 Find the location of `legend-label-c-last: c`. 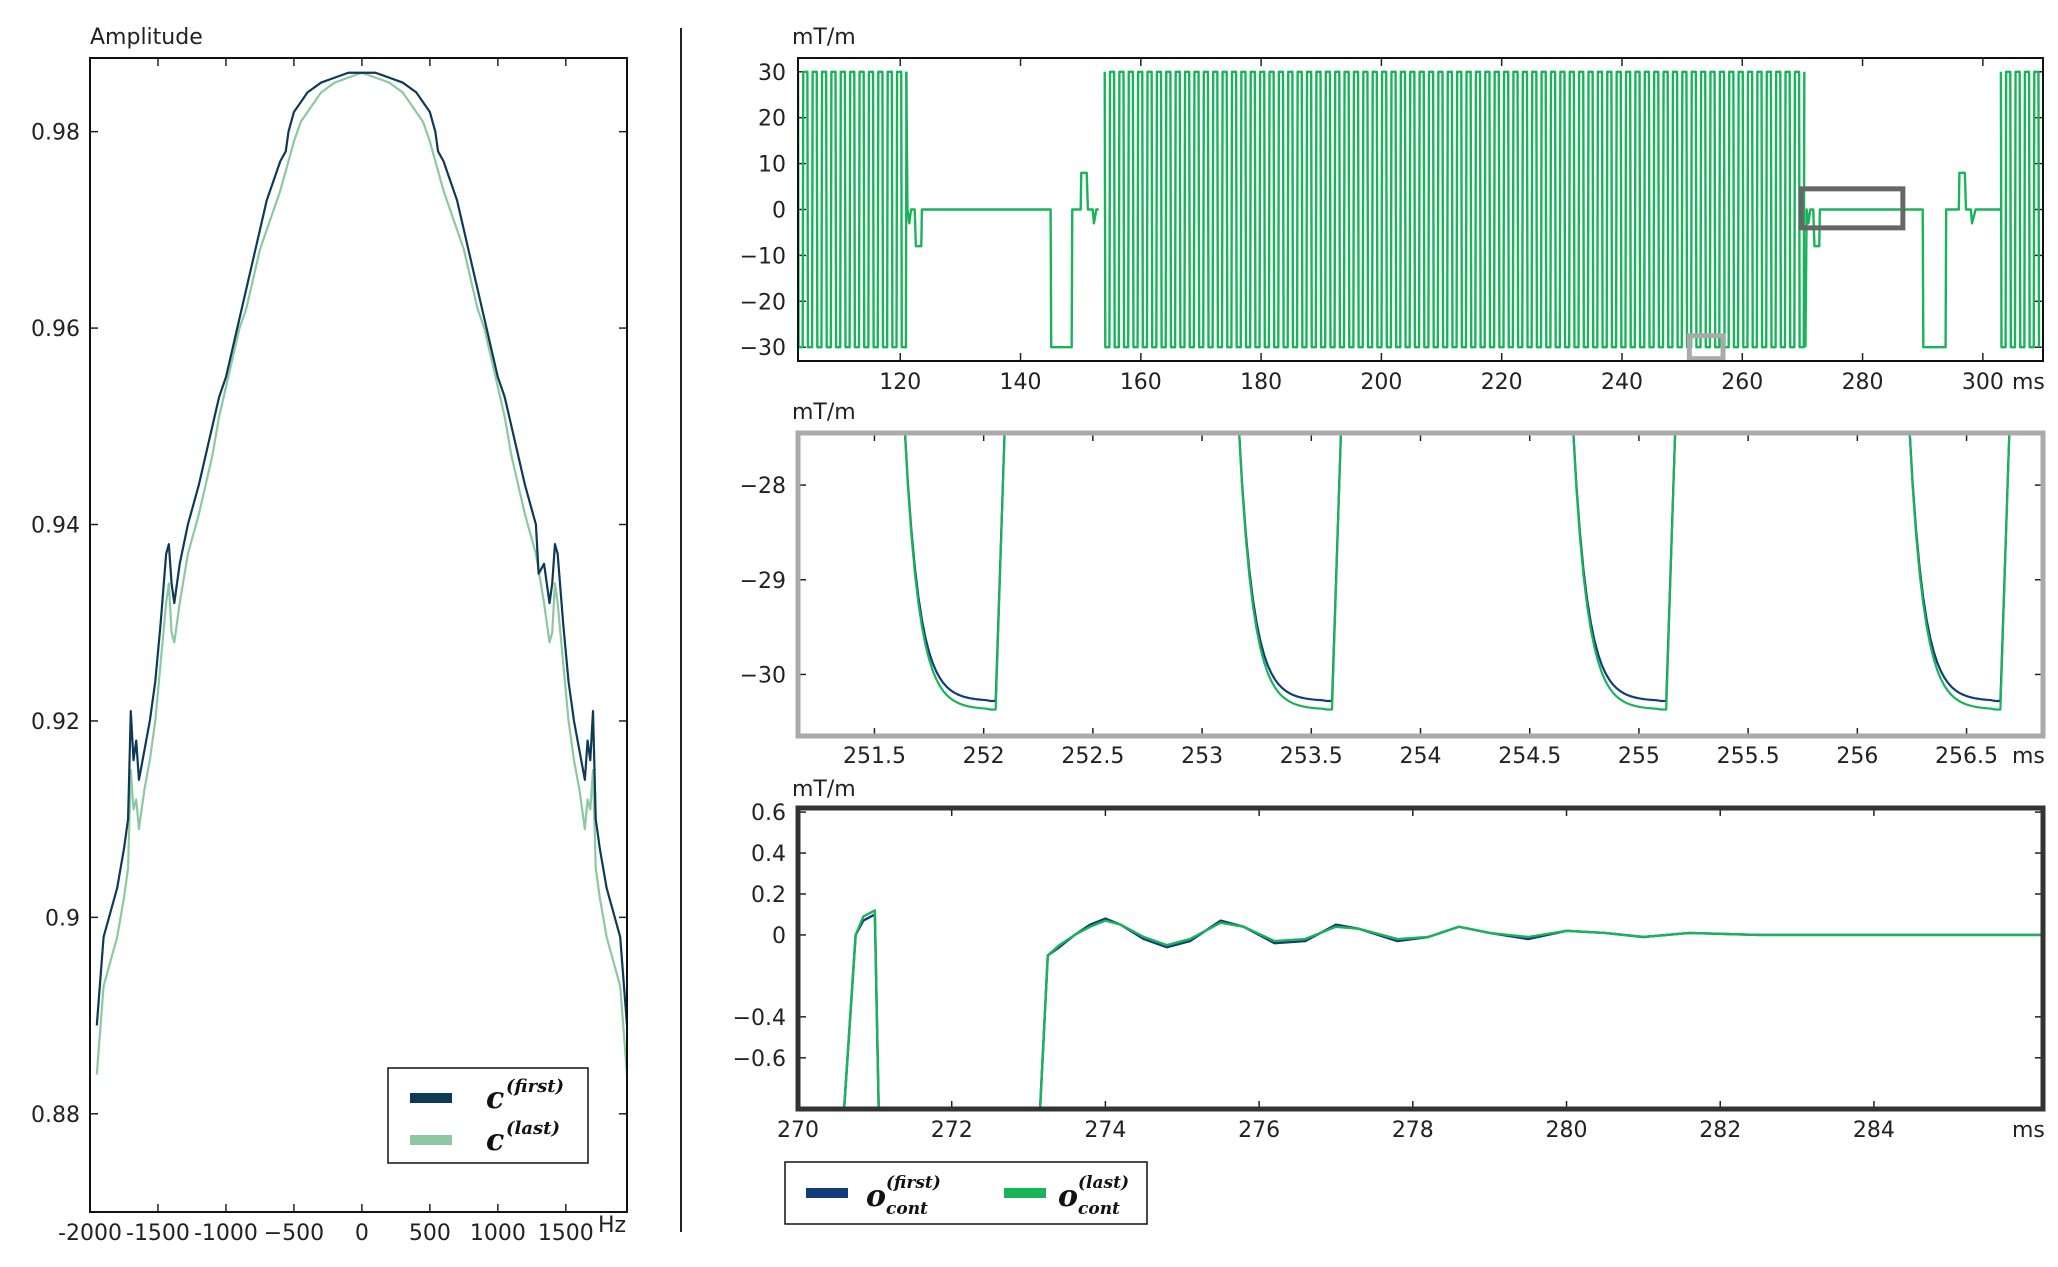

legend-label-c-last: c is located at coordinates (495, 1140).